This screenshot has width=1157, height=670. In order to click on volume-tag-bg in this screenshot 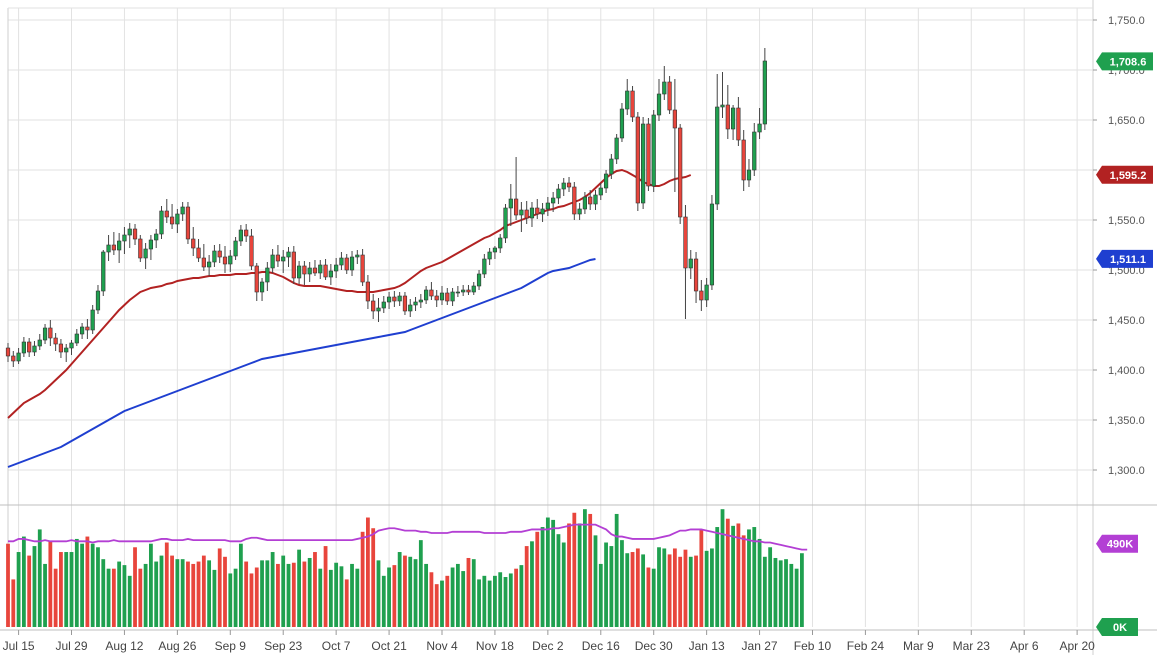, I will do `click(1117, 627)`.